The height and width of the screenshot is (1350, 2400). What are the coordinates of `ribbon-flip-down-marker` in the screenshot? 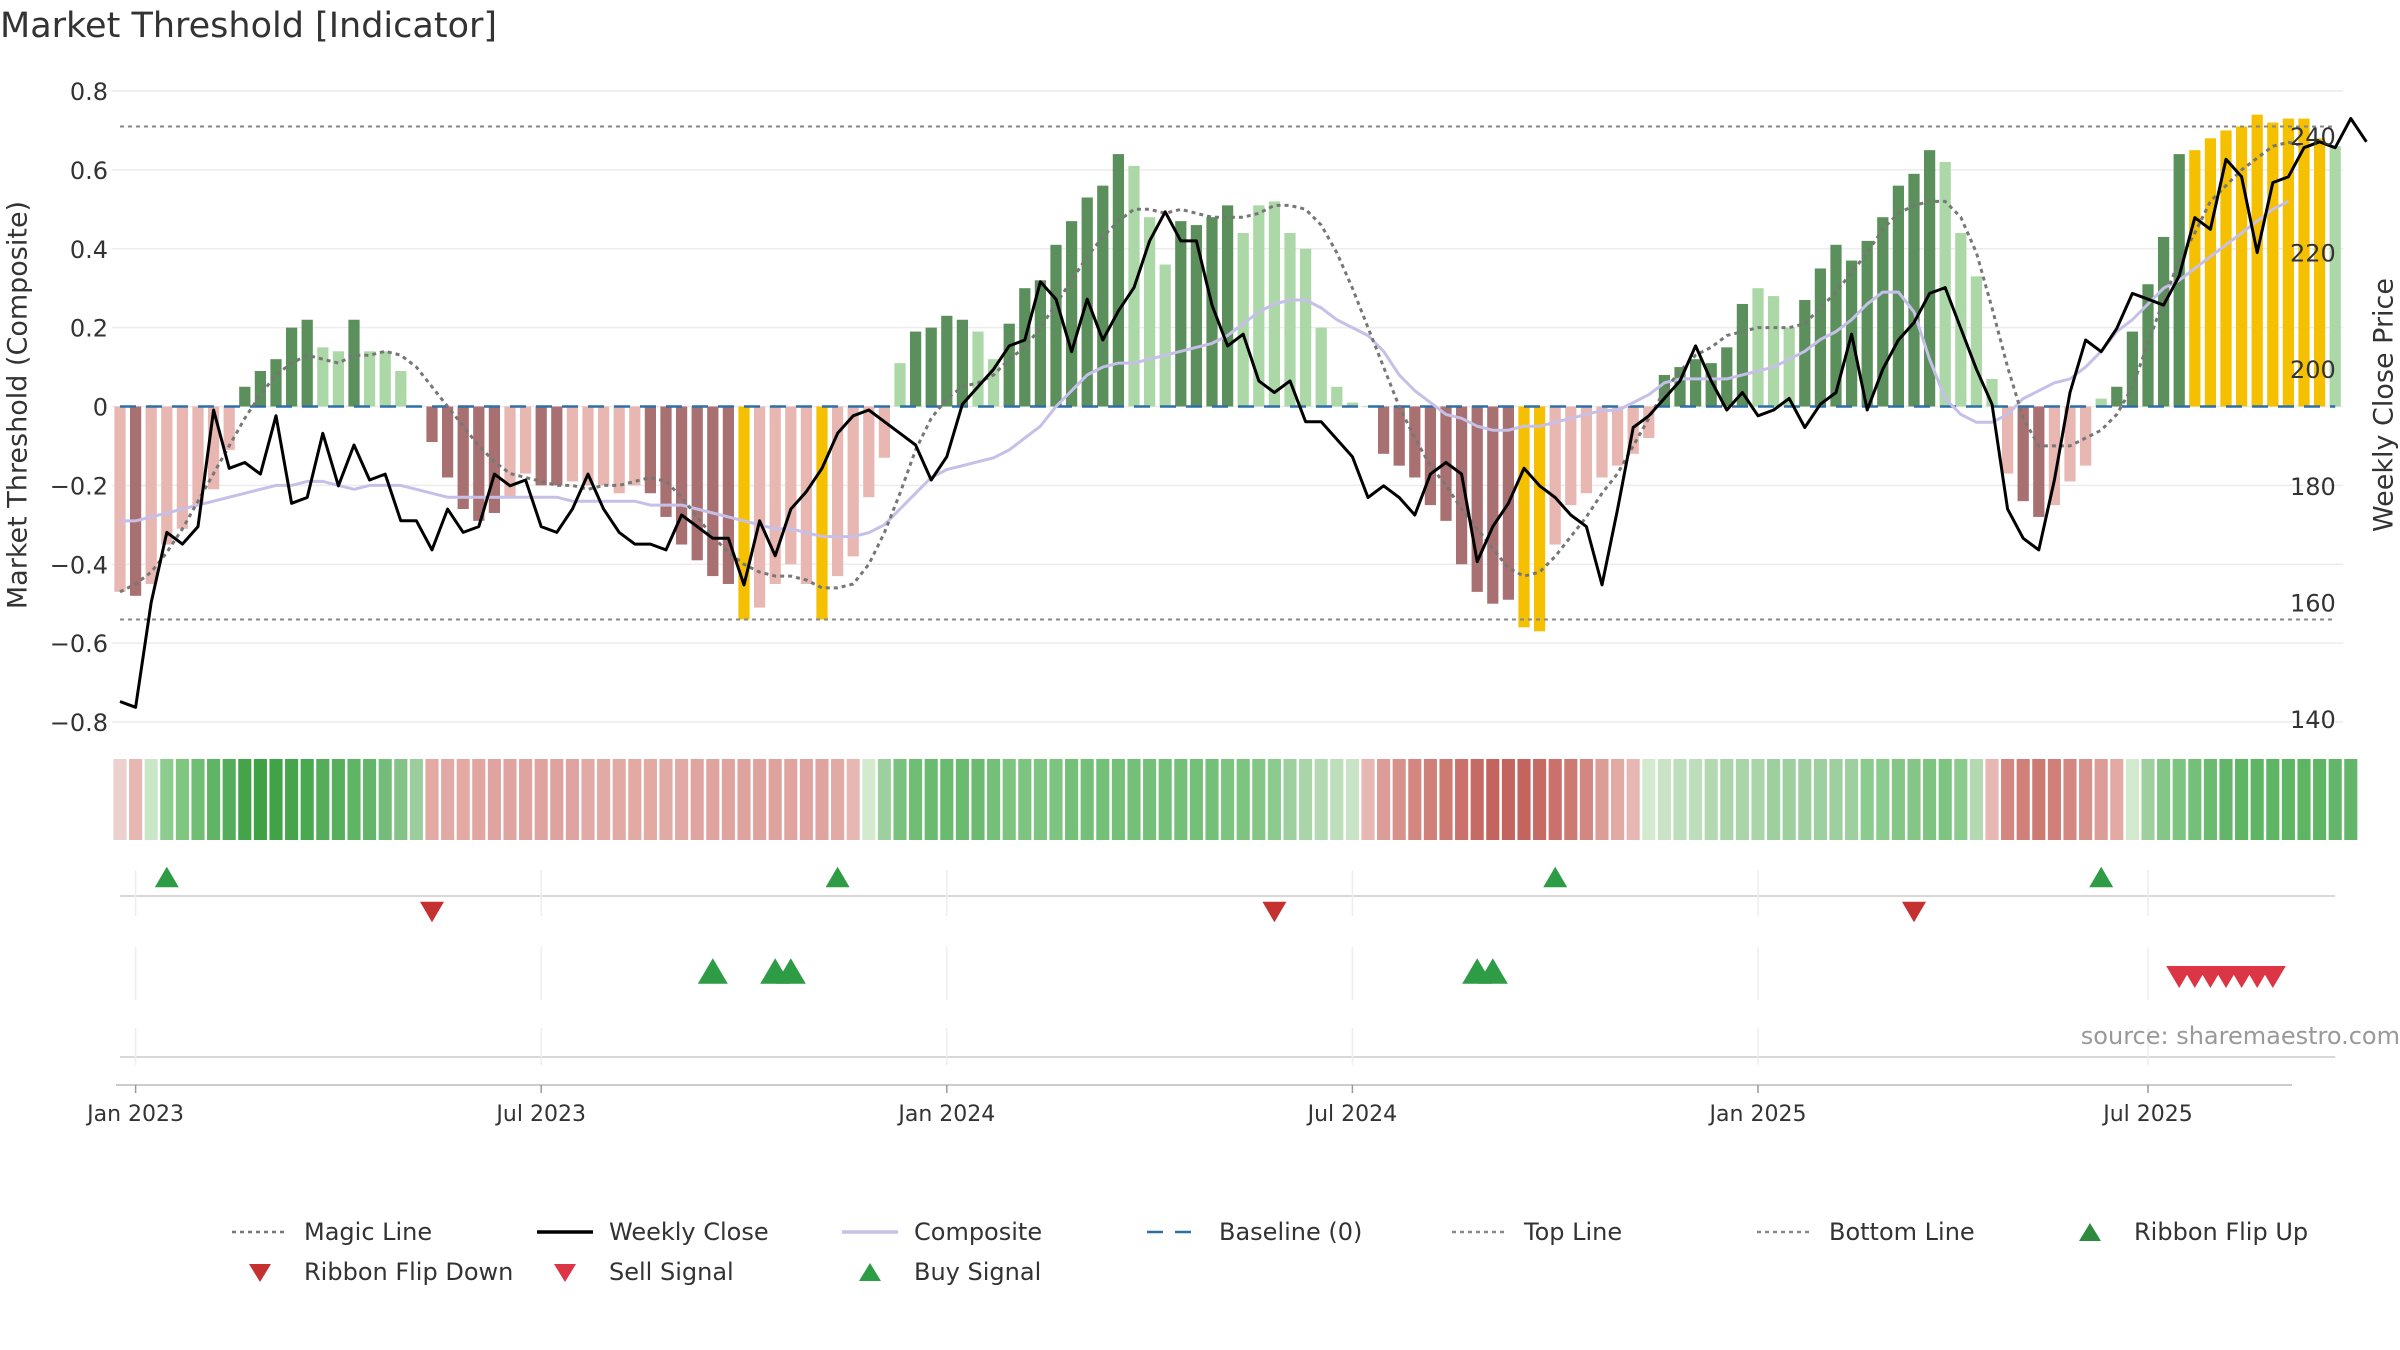 It's located at (1914, 912).